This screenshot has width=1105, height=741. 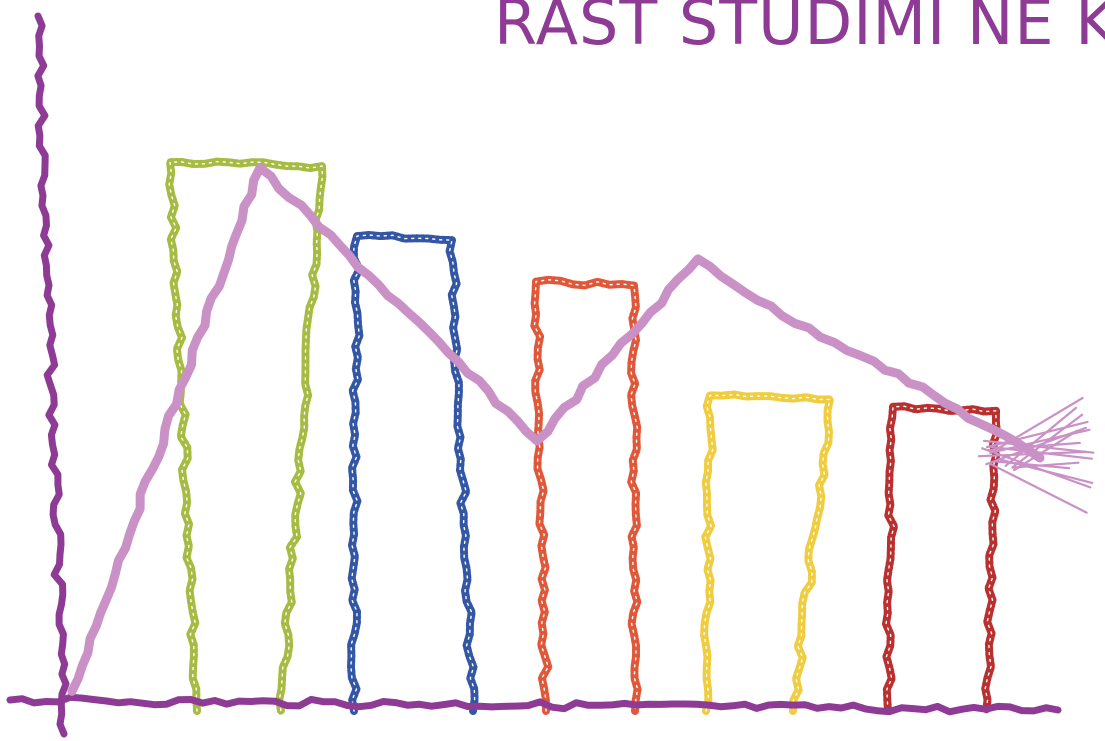 I want to click on trend-arrowhead, so click(x=1036, y=455).